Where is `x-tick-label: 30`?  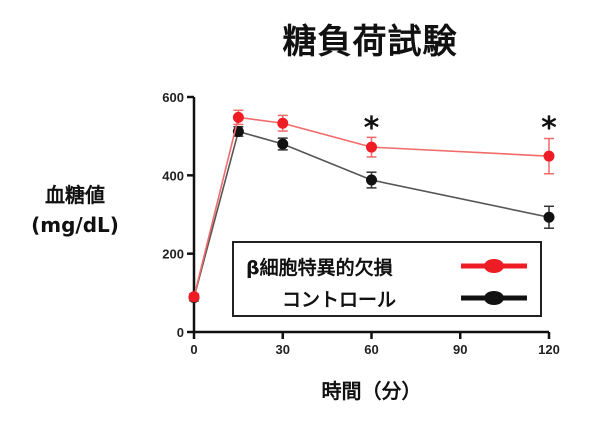 x-tick-label: 30 is located at coordinates (283, 349).